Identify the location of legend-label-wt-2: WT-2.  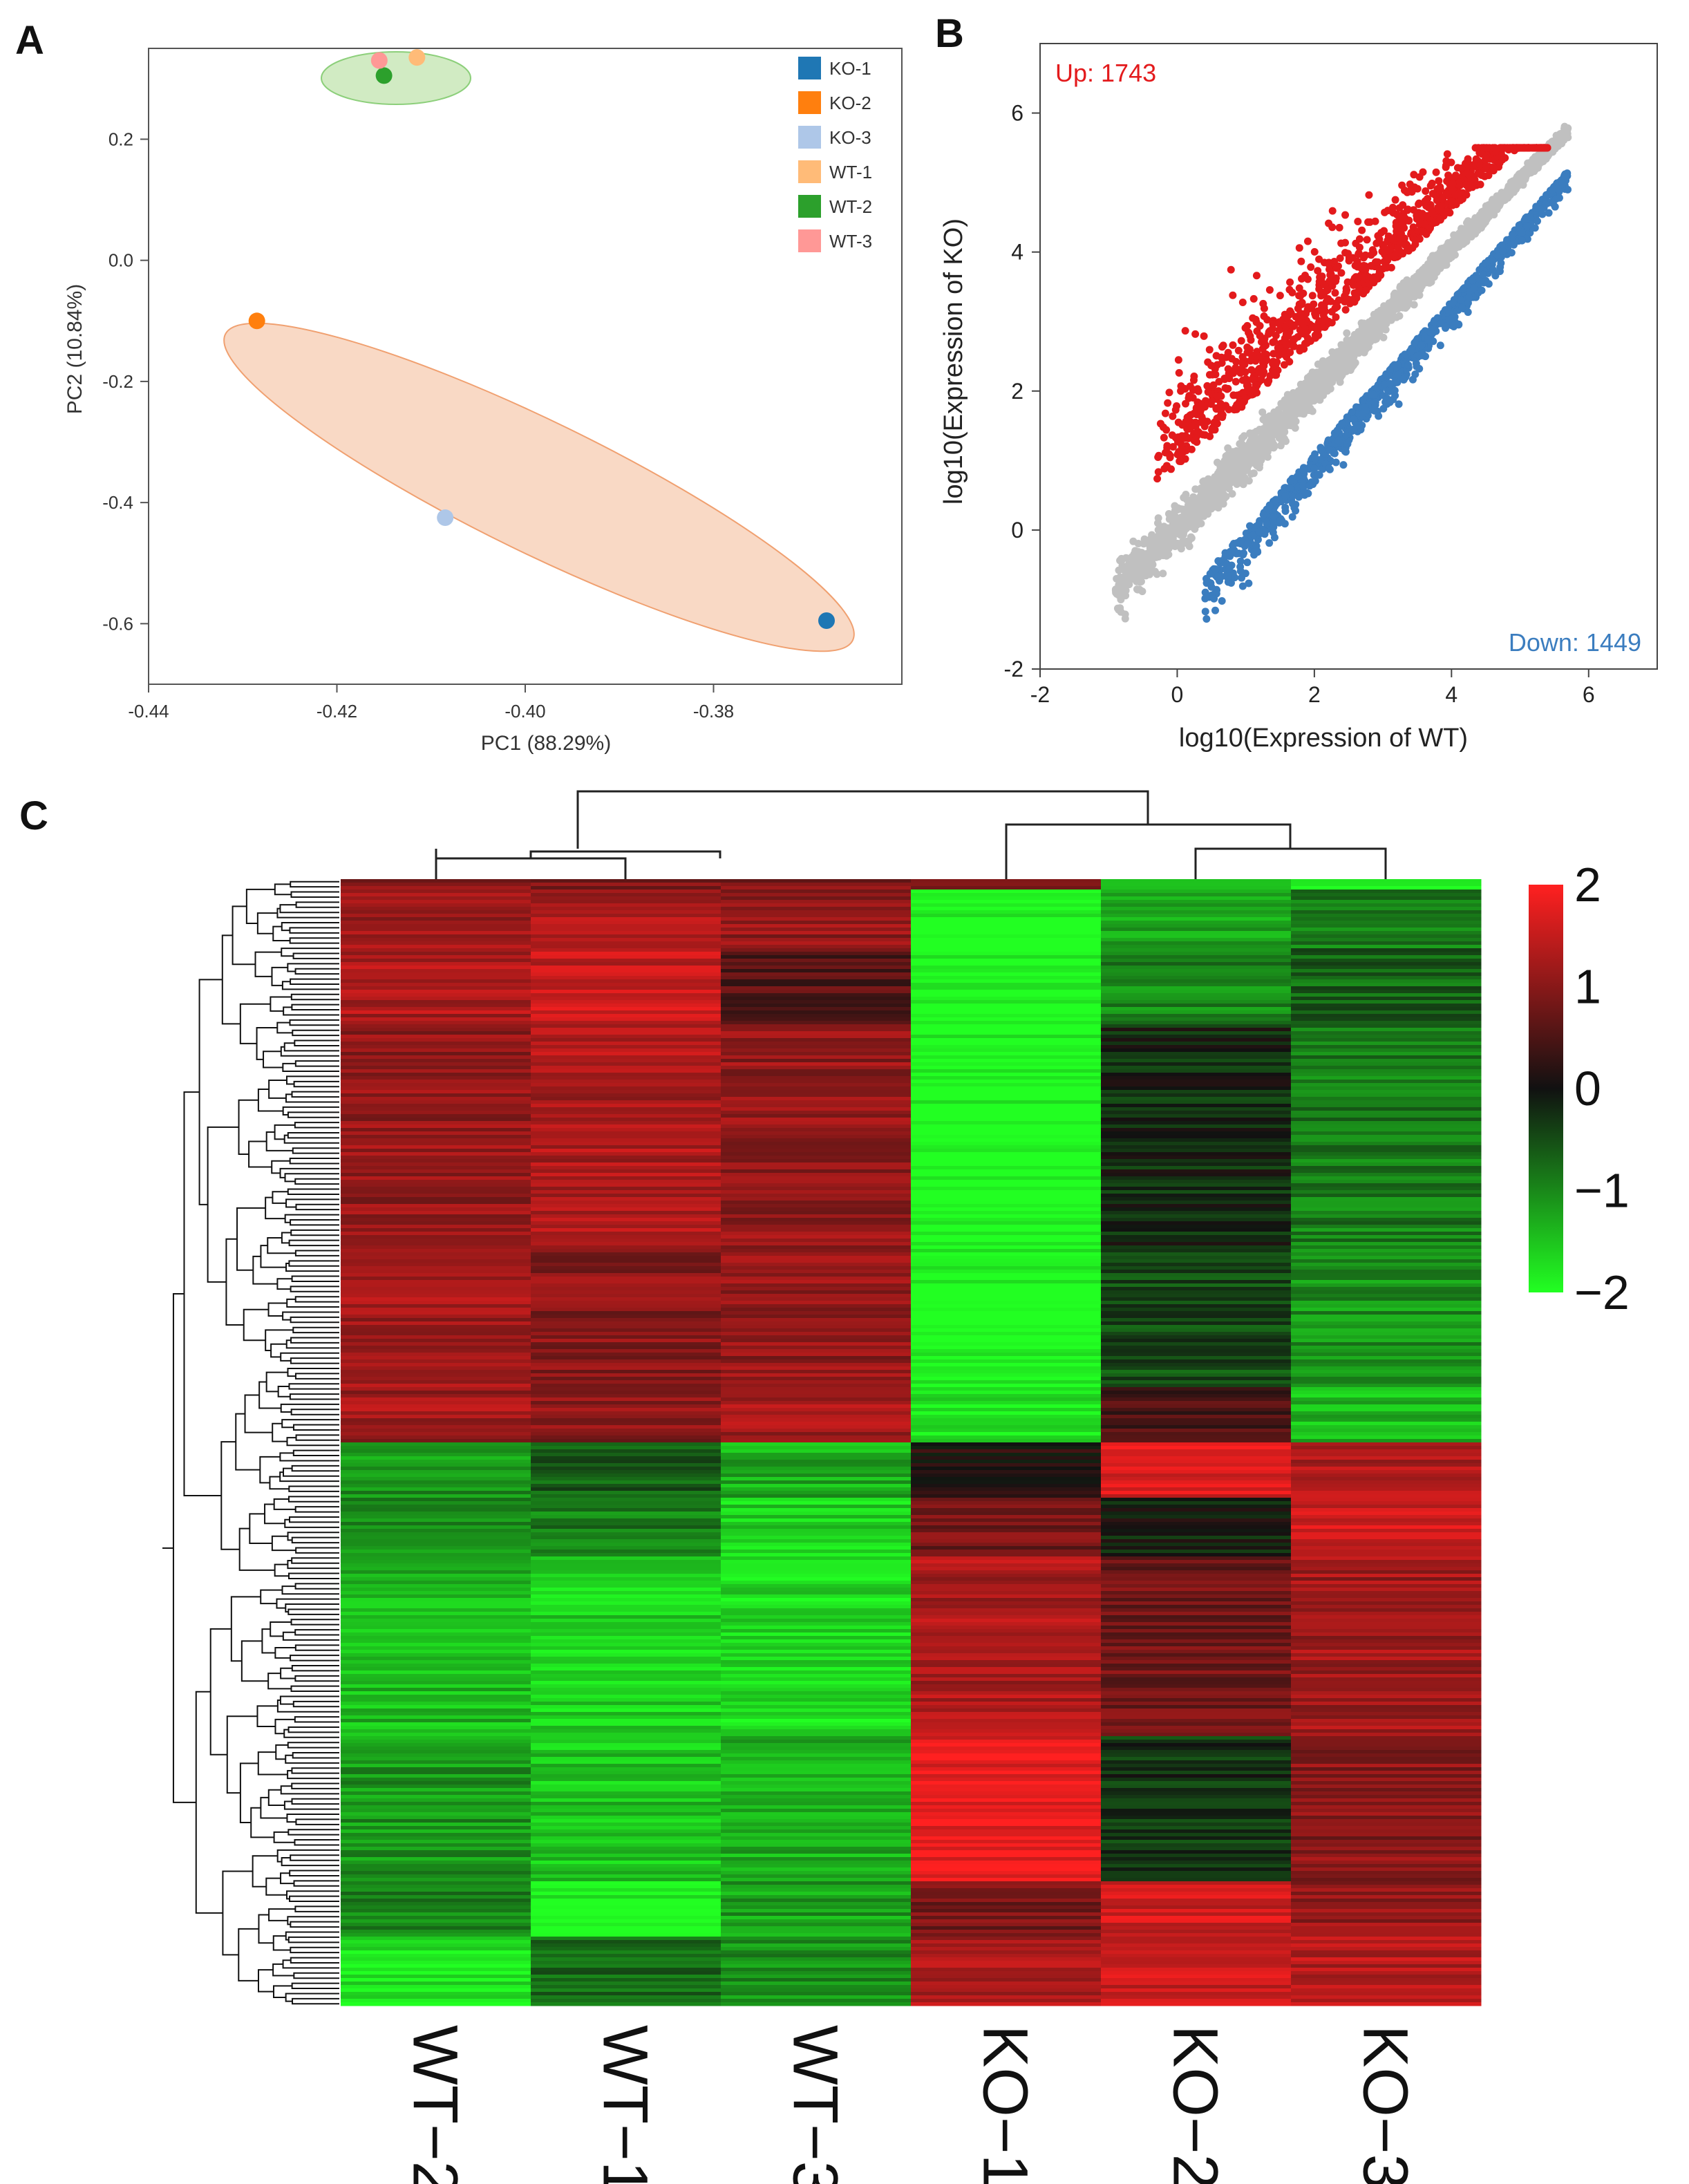
(851, 206).